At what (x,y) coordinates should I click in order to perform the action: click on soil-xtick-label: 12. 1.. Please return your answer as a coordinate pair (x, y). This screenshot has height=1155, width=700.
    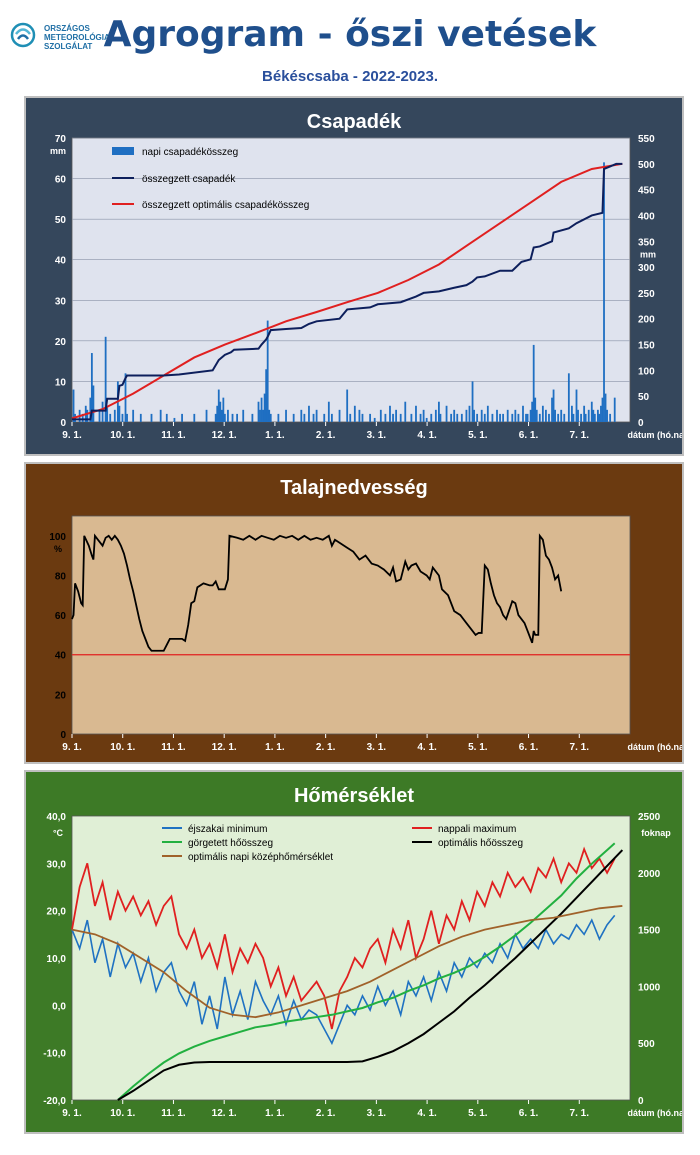
    Looking at the image, I should click on (224, 747).